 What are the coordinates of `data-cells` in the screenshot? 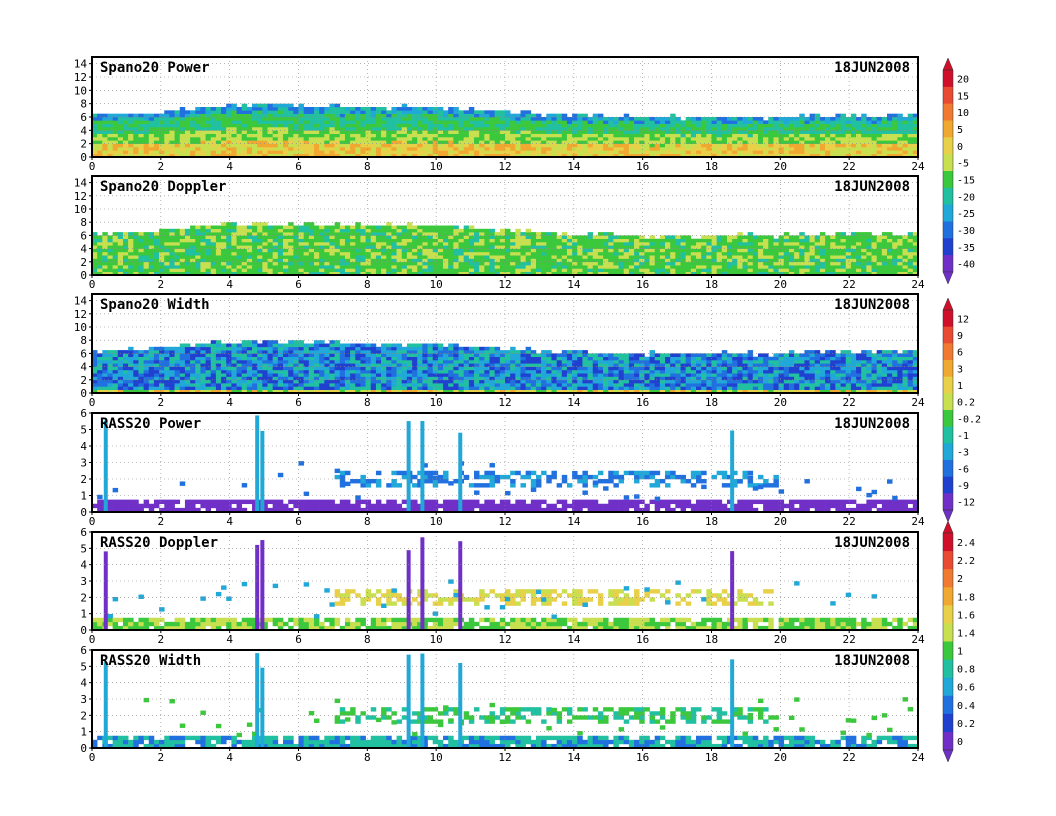 It's located at (505, 130).